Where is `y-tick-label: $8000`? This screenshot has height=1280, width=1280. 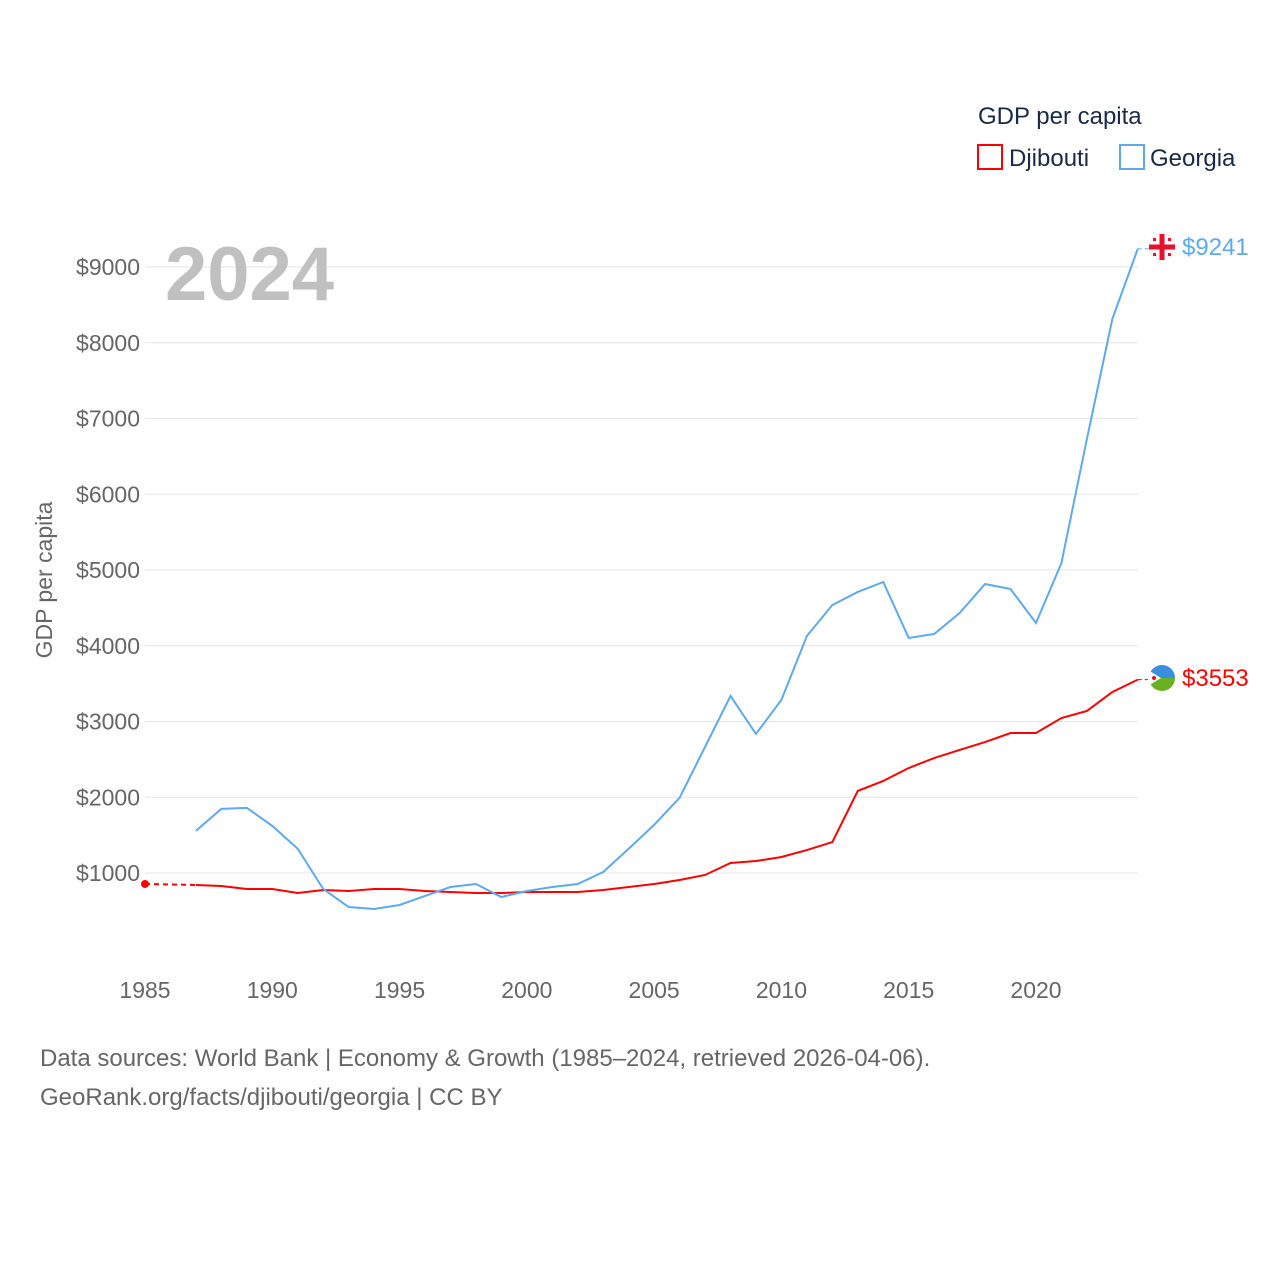
y-tick-label: $8000 is located at coordinates (108, 343).